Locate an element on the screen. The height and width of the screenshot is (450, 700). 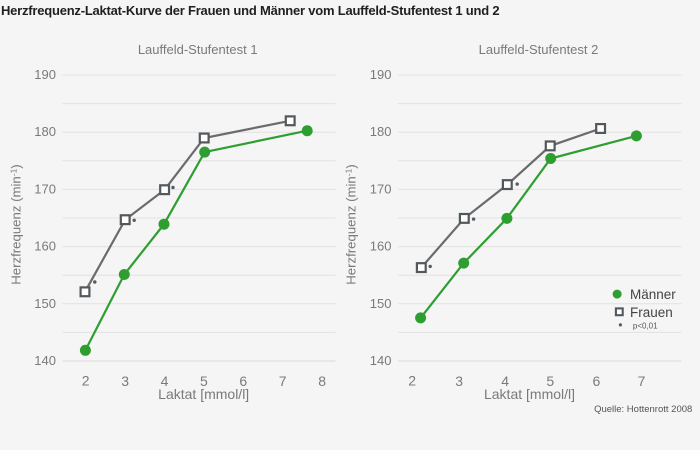
svg-text: p<0,01 is located at coordinates (645, 326).